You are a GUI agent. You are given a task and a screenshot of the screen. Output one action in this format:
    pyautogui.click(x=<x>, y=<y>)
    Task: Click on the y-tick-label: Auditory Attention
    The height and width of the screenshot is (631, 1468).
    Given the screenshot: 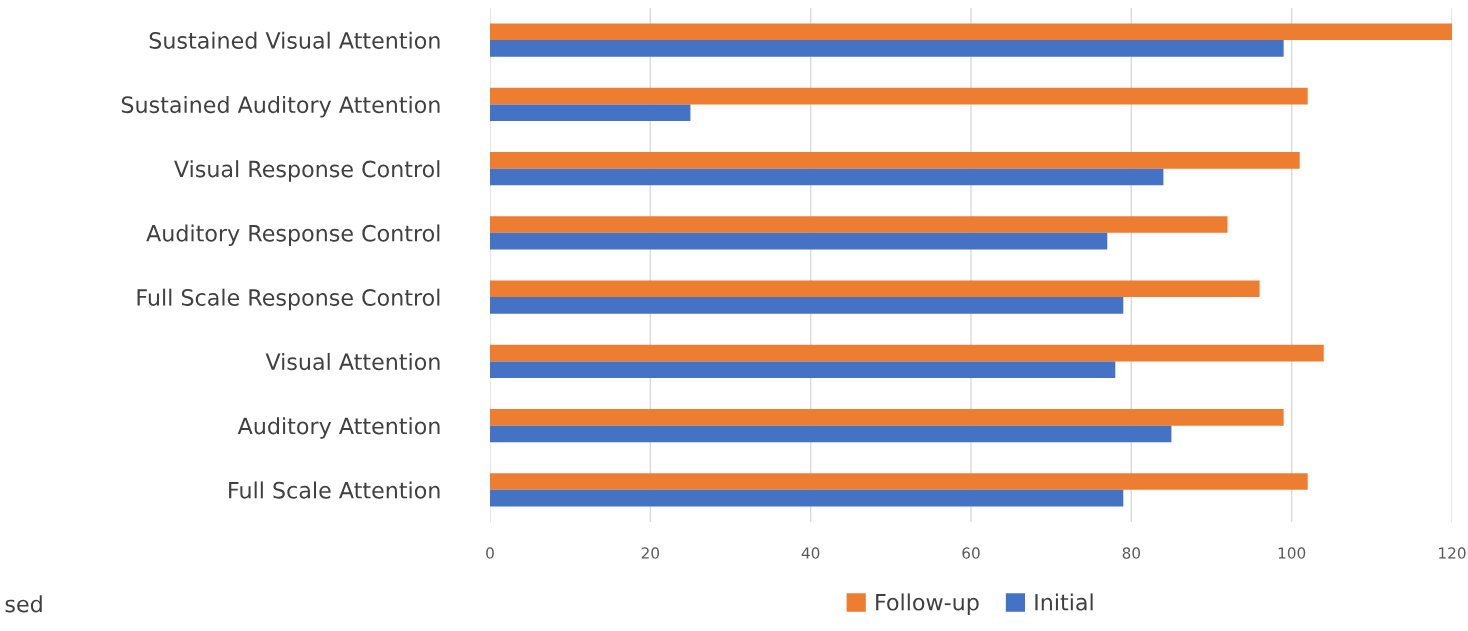 What is the action you would take?
    pyautogui.click(x=338, y=428)
    